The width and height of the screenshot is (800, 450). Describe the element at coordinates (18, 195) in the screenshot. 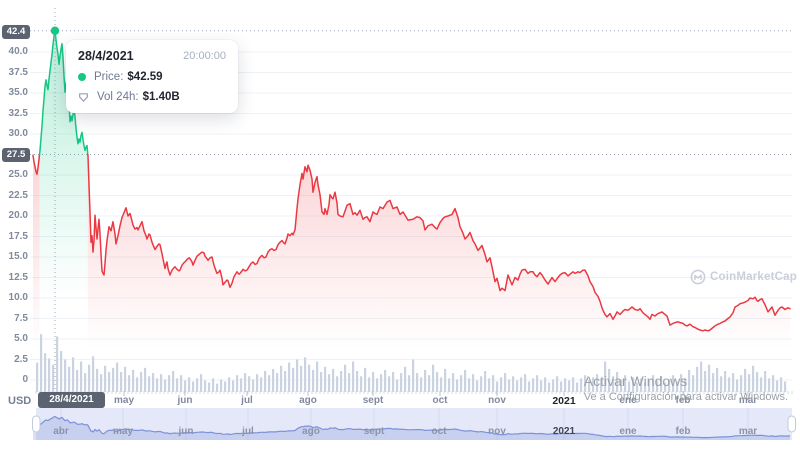

I see `y-axis-label: 22.5` at that location.